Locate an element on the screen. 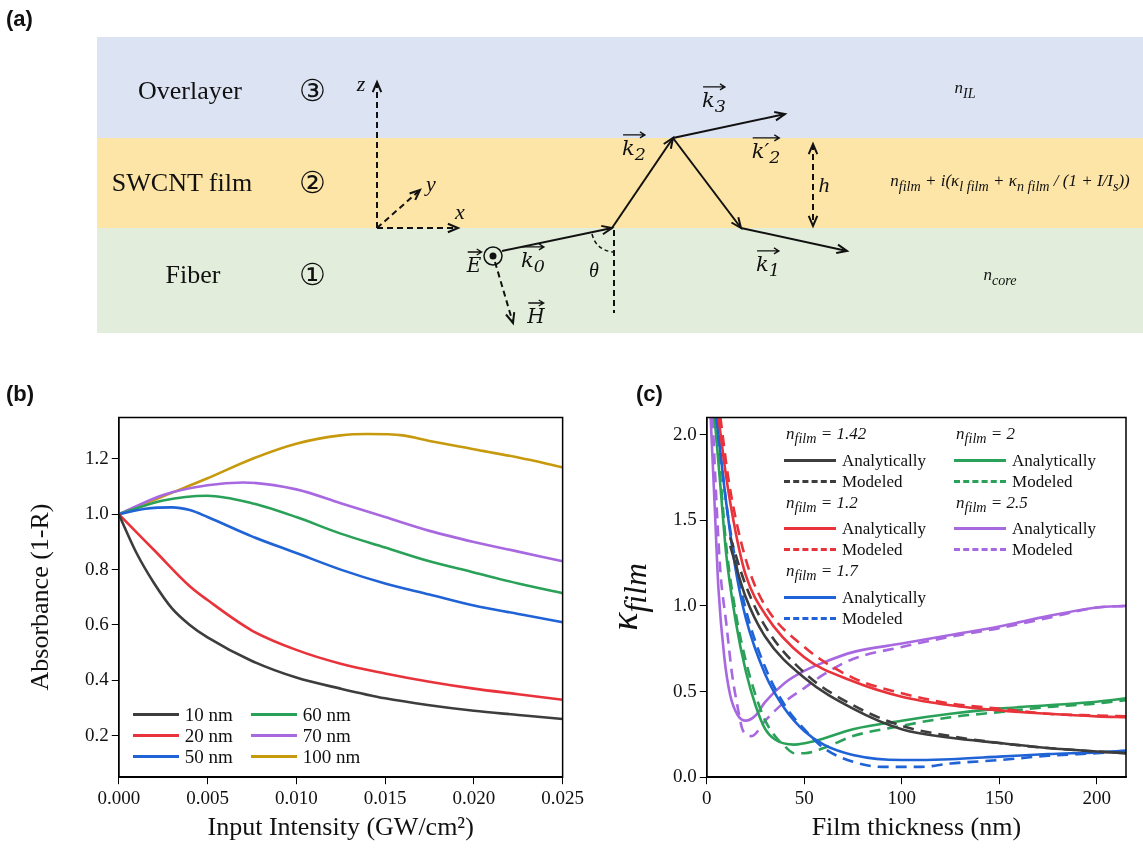  x-tick-label: 150 is located at coordinates (999, 797).